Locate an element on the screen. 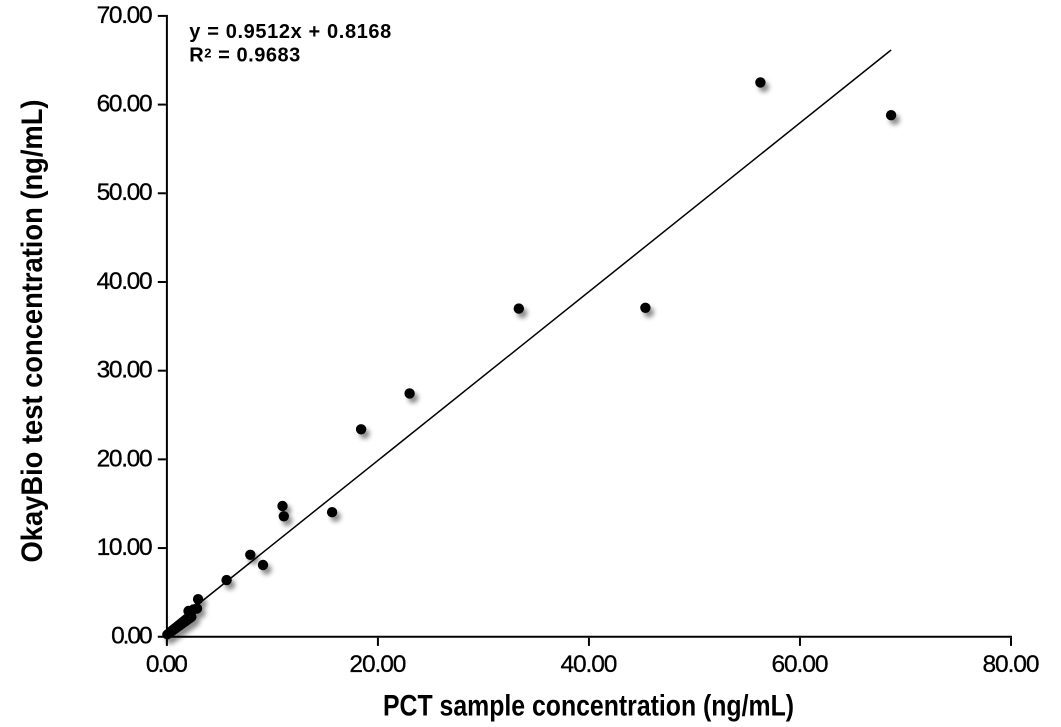 This screenshot has width=1061, height=727. svg-text: 30.00 is located at coordinates (125, 370).